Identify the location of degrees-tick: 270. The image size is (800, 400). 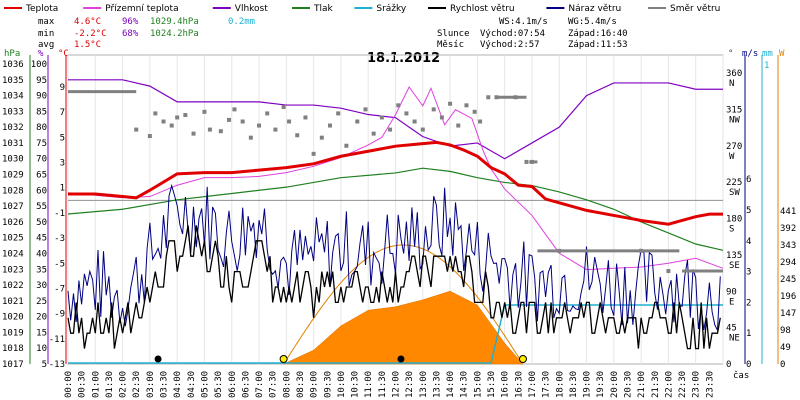
(734, 147).